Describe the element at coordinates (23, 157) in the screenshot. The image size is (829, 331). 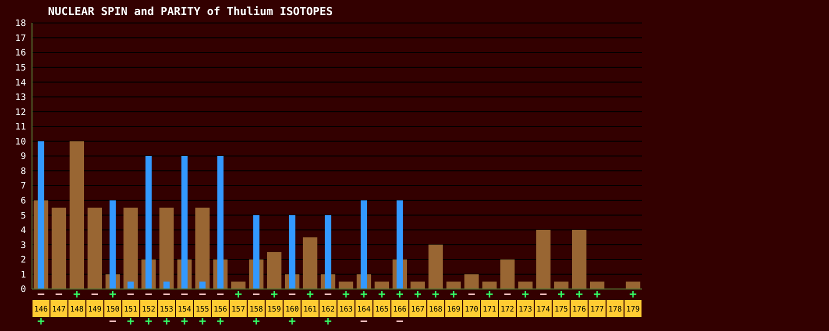
I see `y-tick-label: 9` at that location.